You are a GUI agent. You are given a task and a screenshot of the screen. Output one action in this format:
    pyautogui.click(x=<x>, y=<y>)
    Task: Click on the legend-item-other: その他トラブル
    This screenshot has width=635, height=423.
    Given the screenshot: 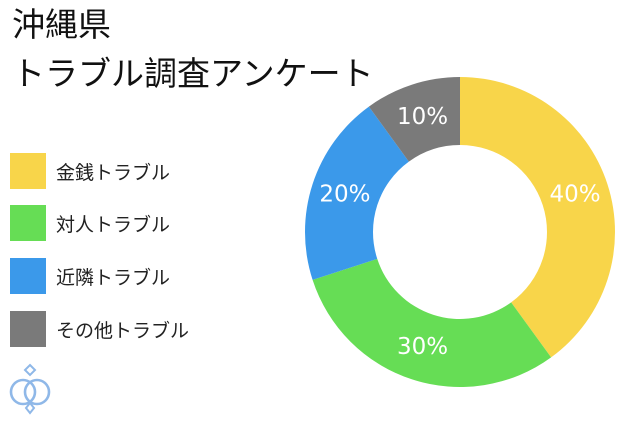 What is the action you would take?
    pyautogui.click(x=99, y=329)
    